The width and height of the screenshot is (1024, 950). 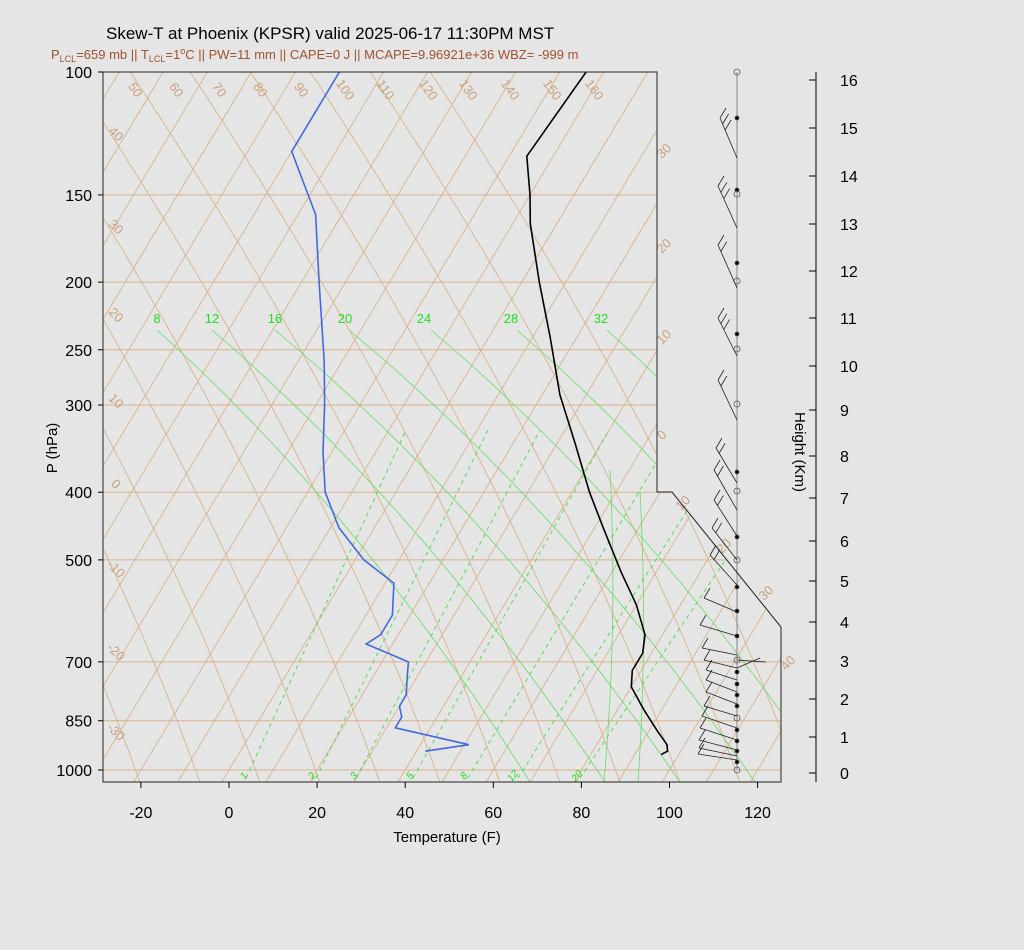 What do you see at coordinates (844, 582) in the screenshot?
I see `height-tick-label: 5` at bounding box center [844, 582].